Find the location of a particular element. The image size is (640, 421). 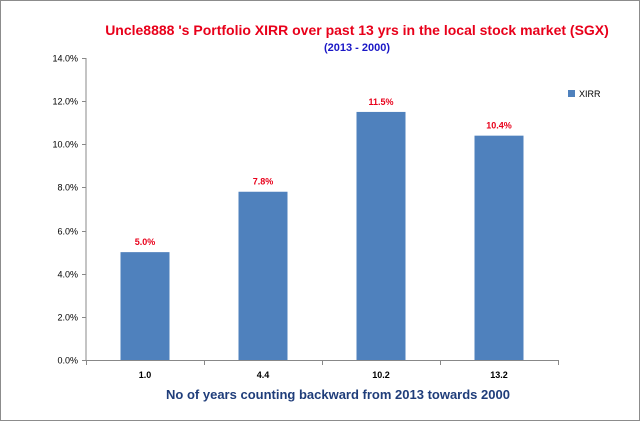

chart-subtitle: (2013 - 2000) is located at coordinates (357, 48).